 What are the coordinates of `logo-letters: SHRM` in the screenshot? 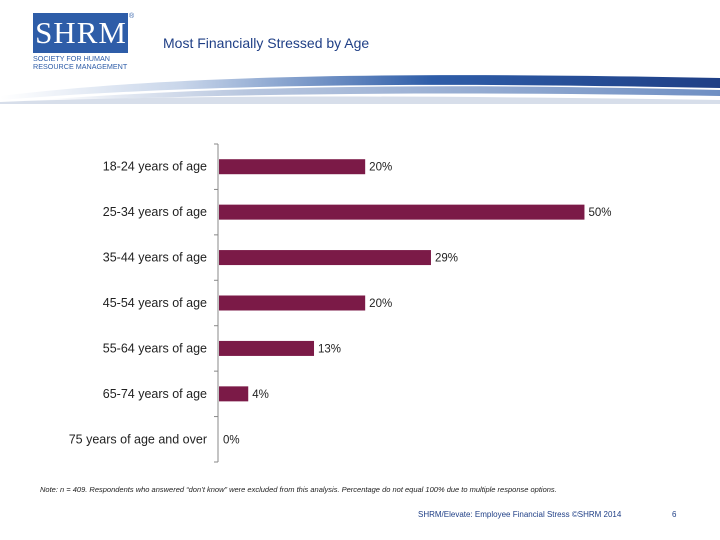 It's located at (81, 32).